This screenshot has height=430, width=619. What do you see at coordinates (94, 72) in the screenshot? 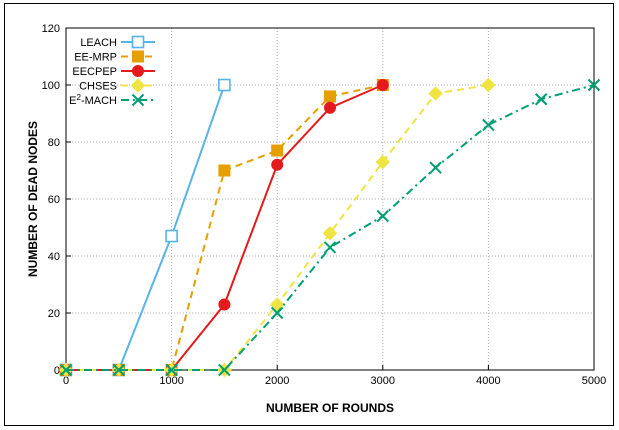
I see `legend-label: EECPEP` at bounding box center [94, 72].